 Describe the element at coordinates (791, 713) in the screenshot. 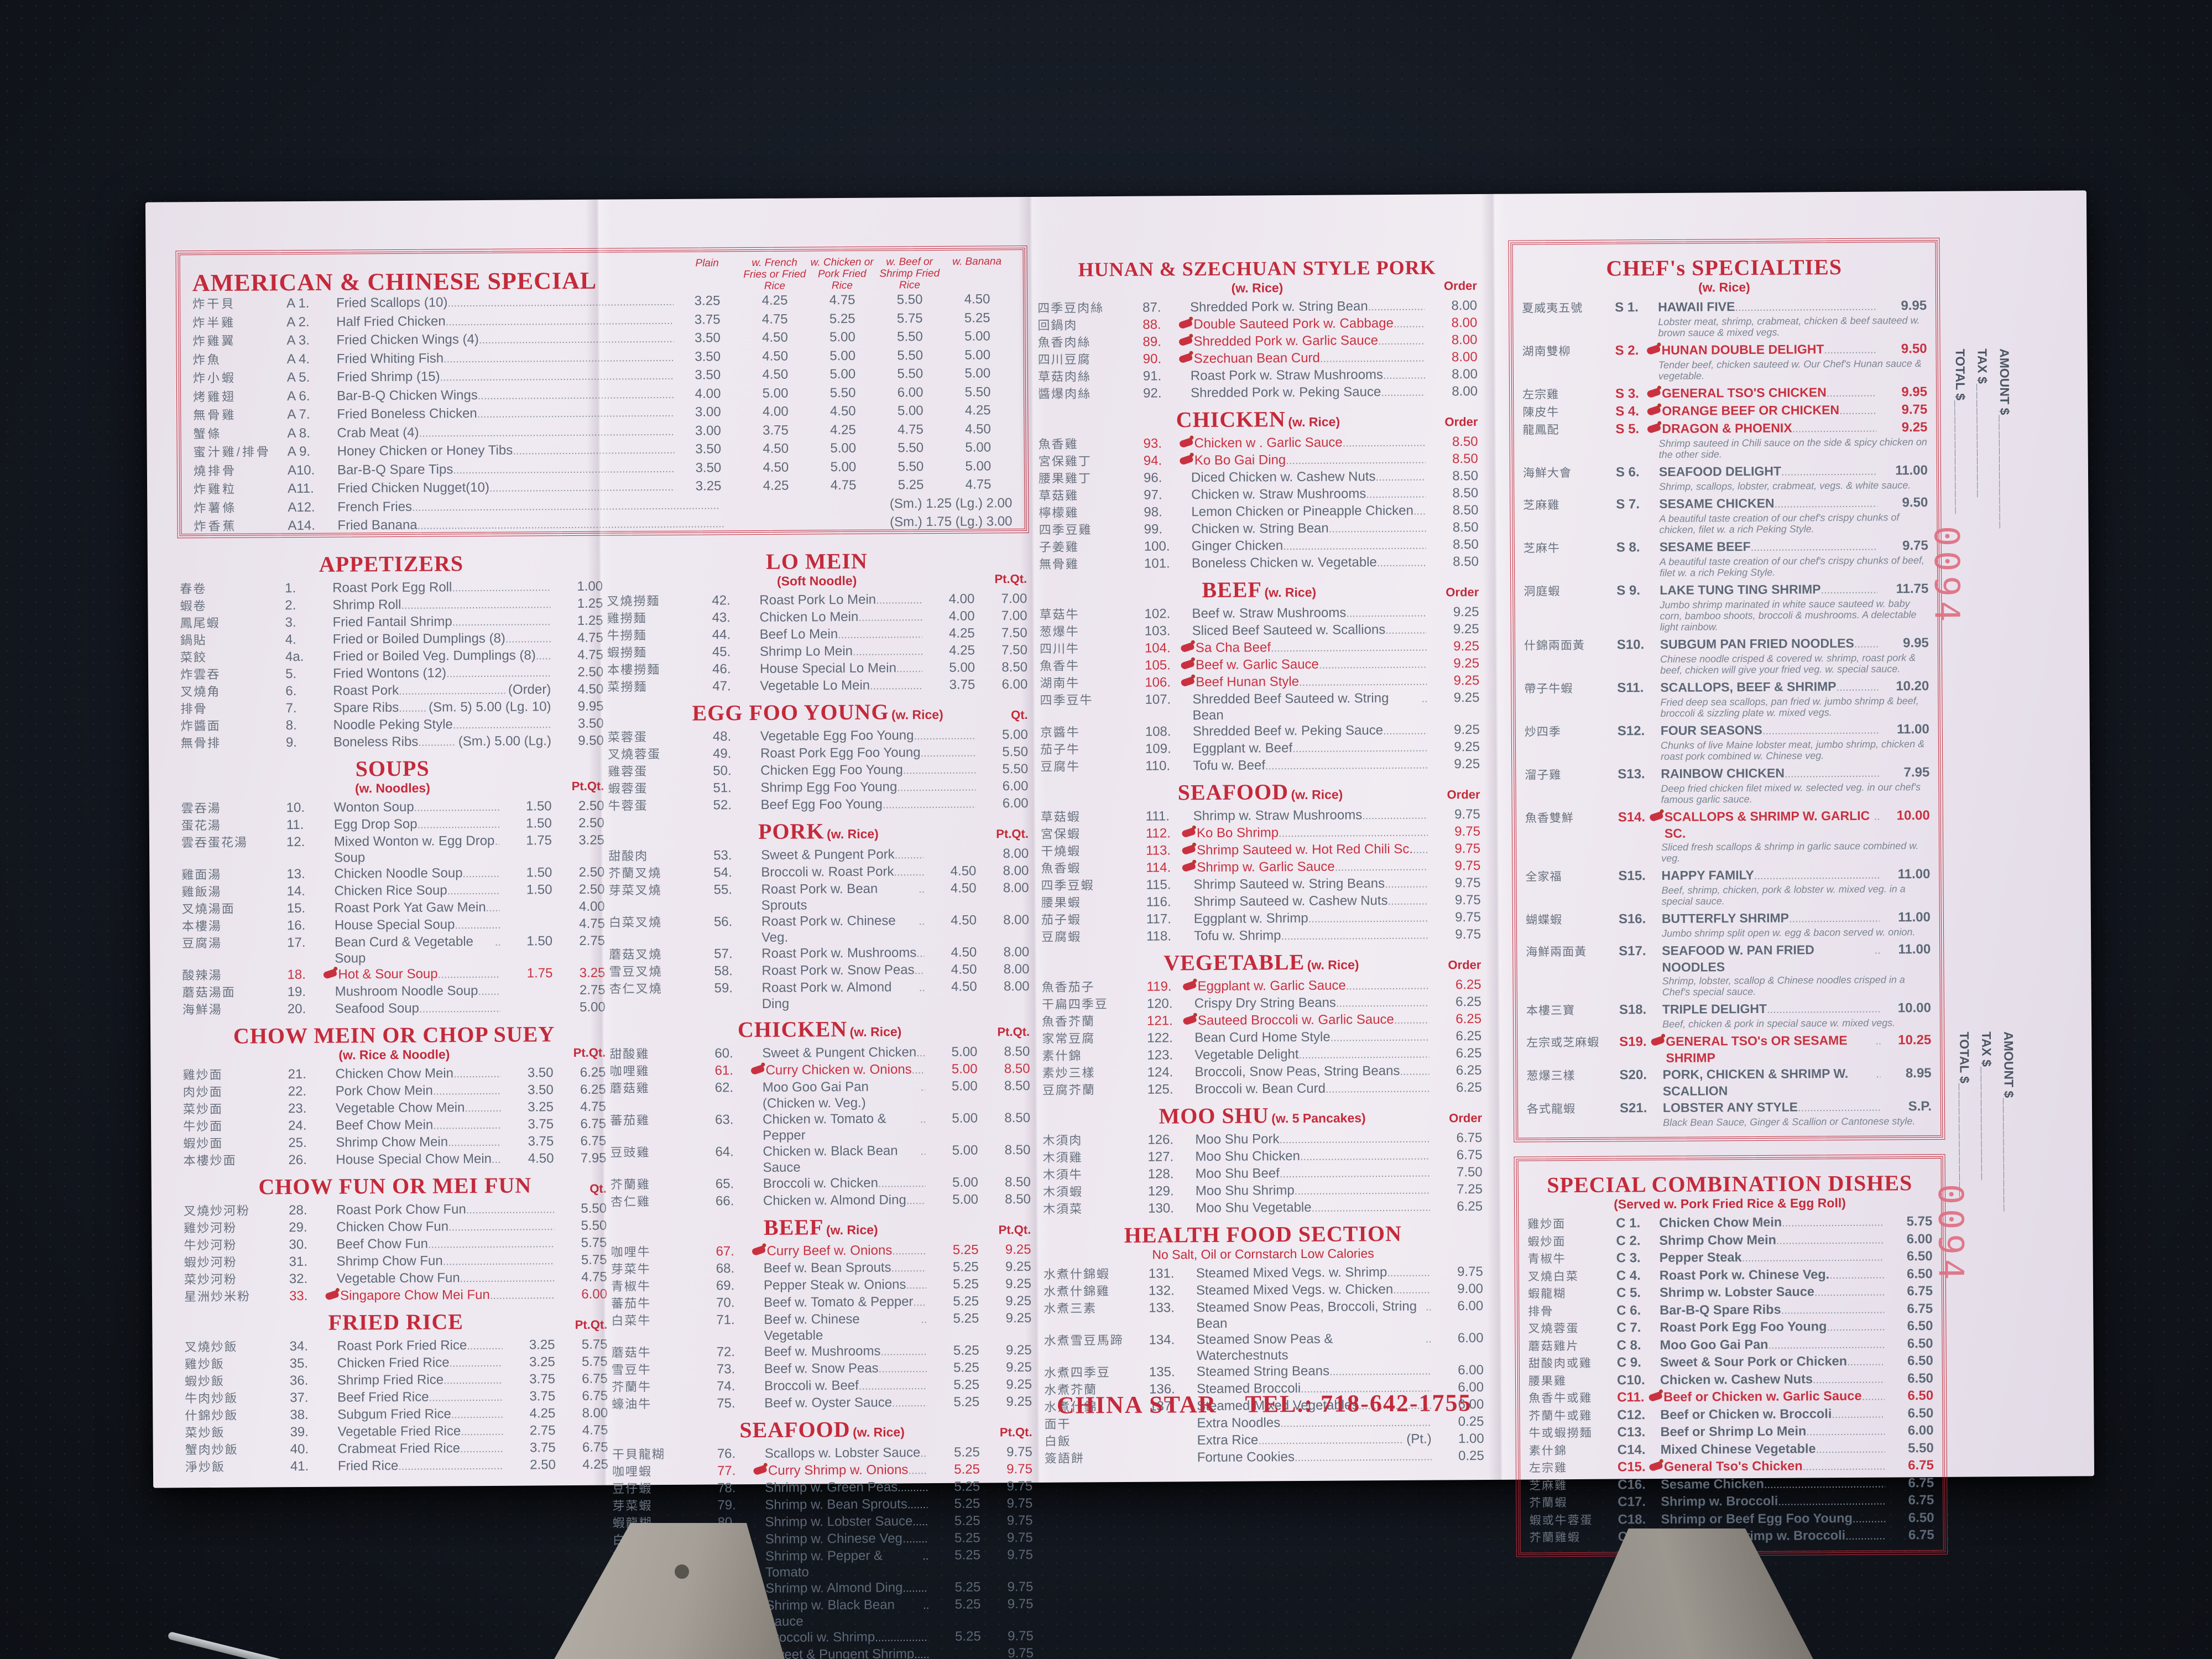

I see `section-title: EGG FOO YOUNG` at that location.